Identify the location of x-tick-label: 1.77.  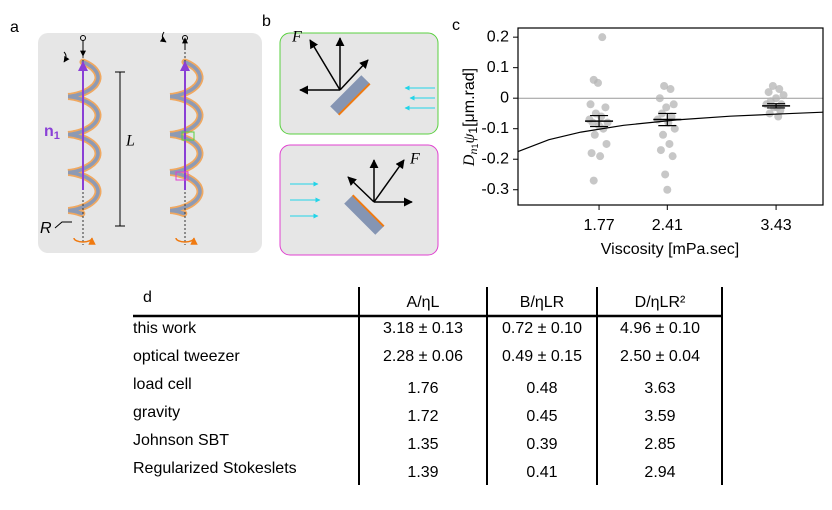
(598, 225).